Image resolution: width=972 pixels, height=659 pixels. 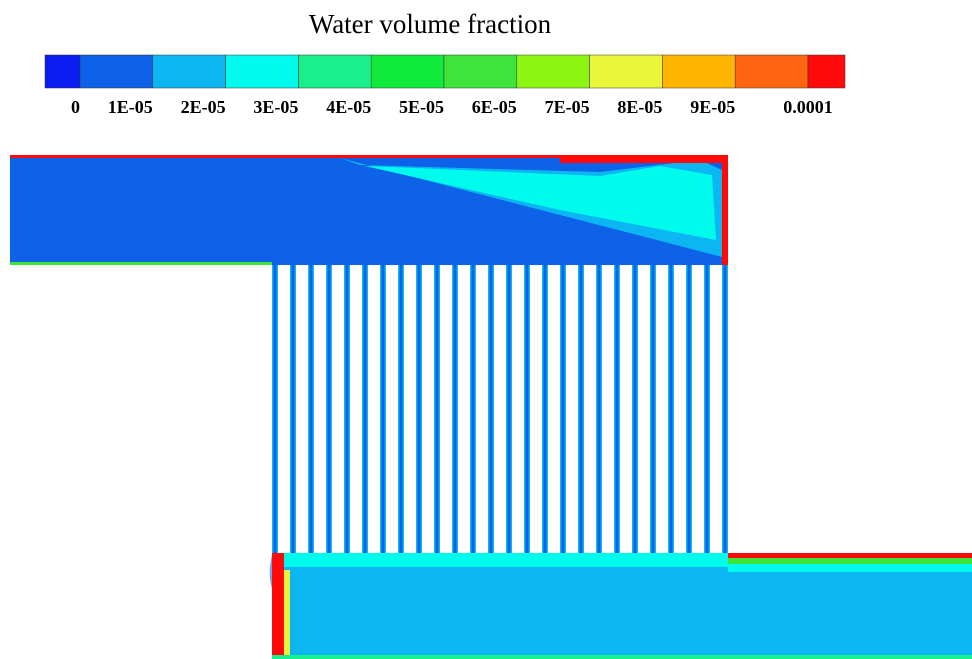 I want to click on bottom-edge-layer, so click(x=622, y=657).